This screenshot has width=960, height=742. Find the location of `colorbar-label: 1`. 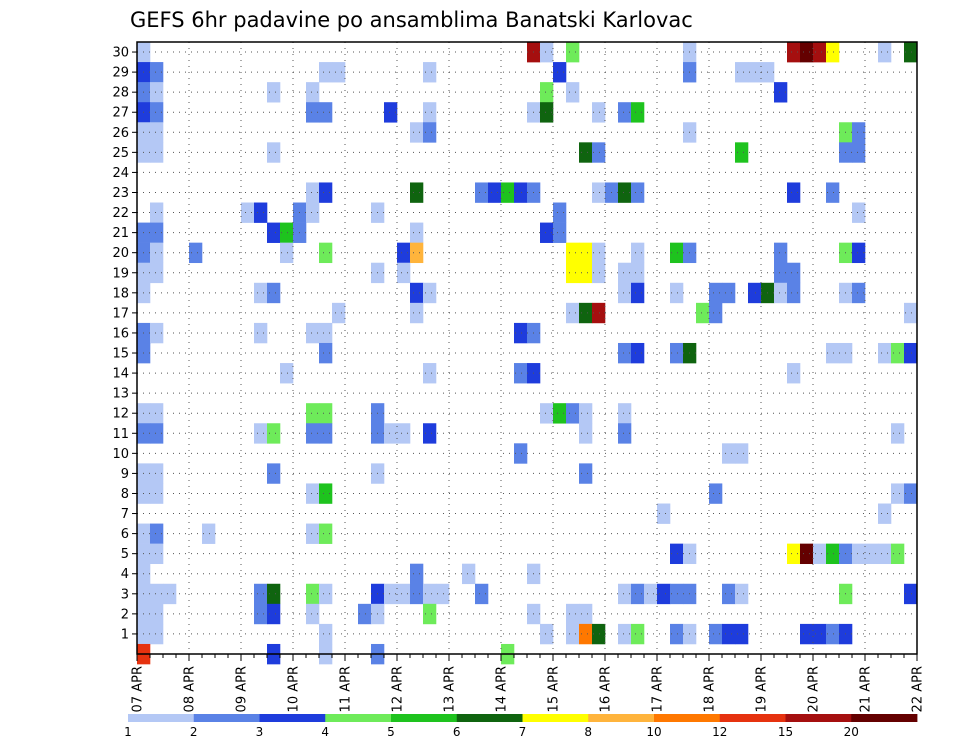

colorbar-label: 1 is located at coordinates (128, 732).